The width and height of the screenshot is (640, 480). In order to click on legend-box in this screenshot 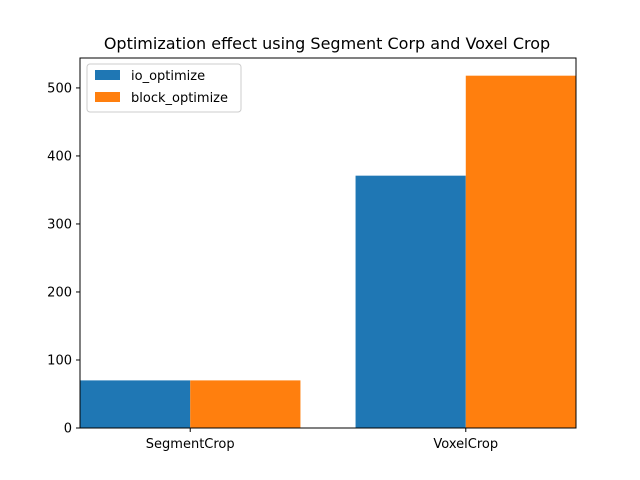, I will do `click(164, 88)`.